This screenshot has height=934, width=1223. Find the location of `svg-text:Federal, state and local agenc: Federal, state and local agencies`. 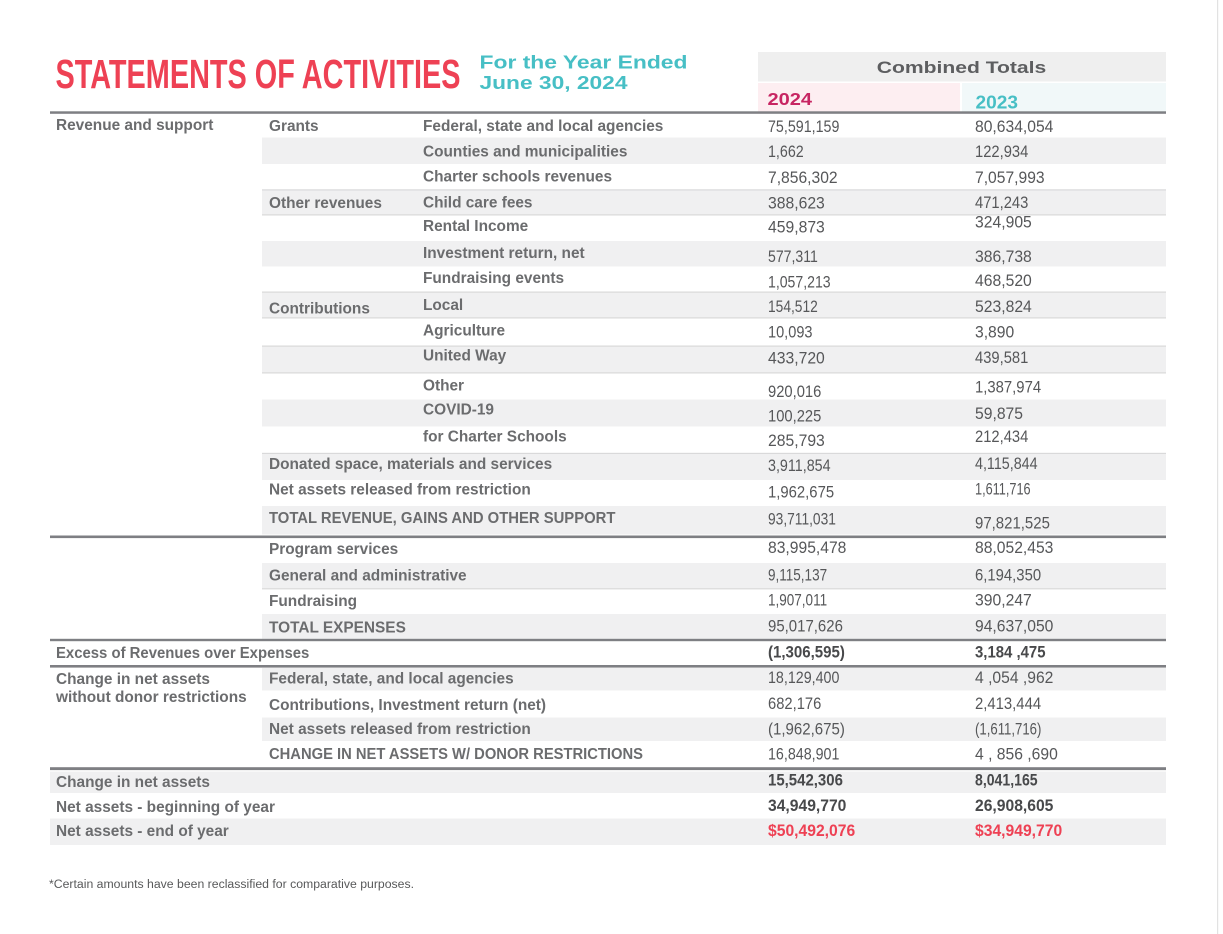

svg-text:Federal, state and local agenc: Federal, state and local agencies is located at coordinates (543, 126).